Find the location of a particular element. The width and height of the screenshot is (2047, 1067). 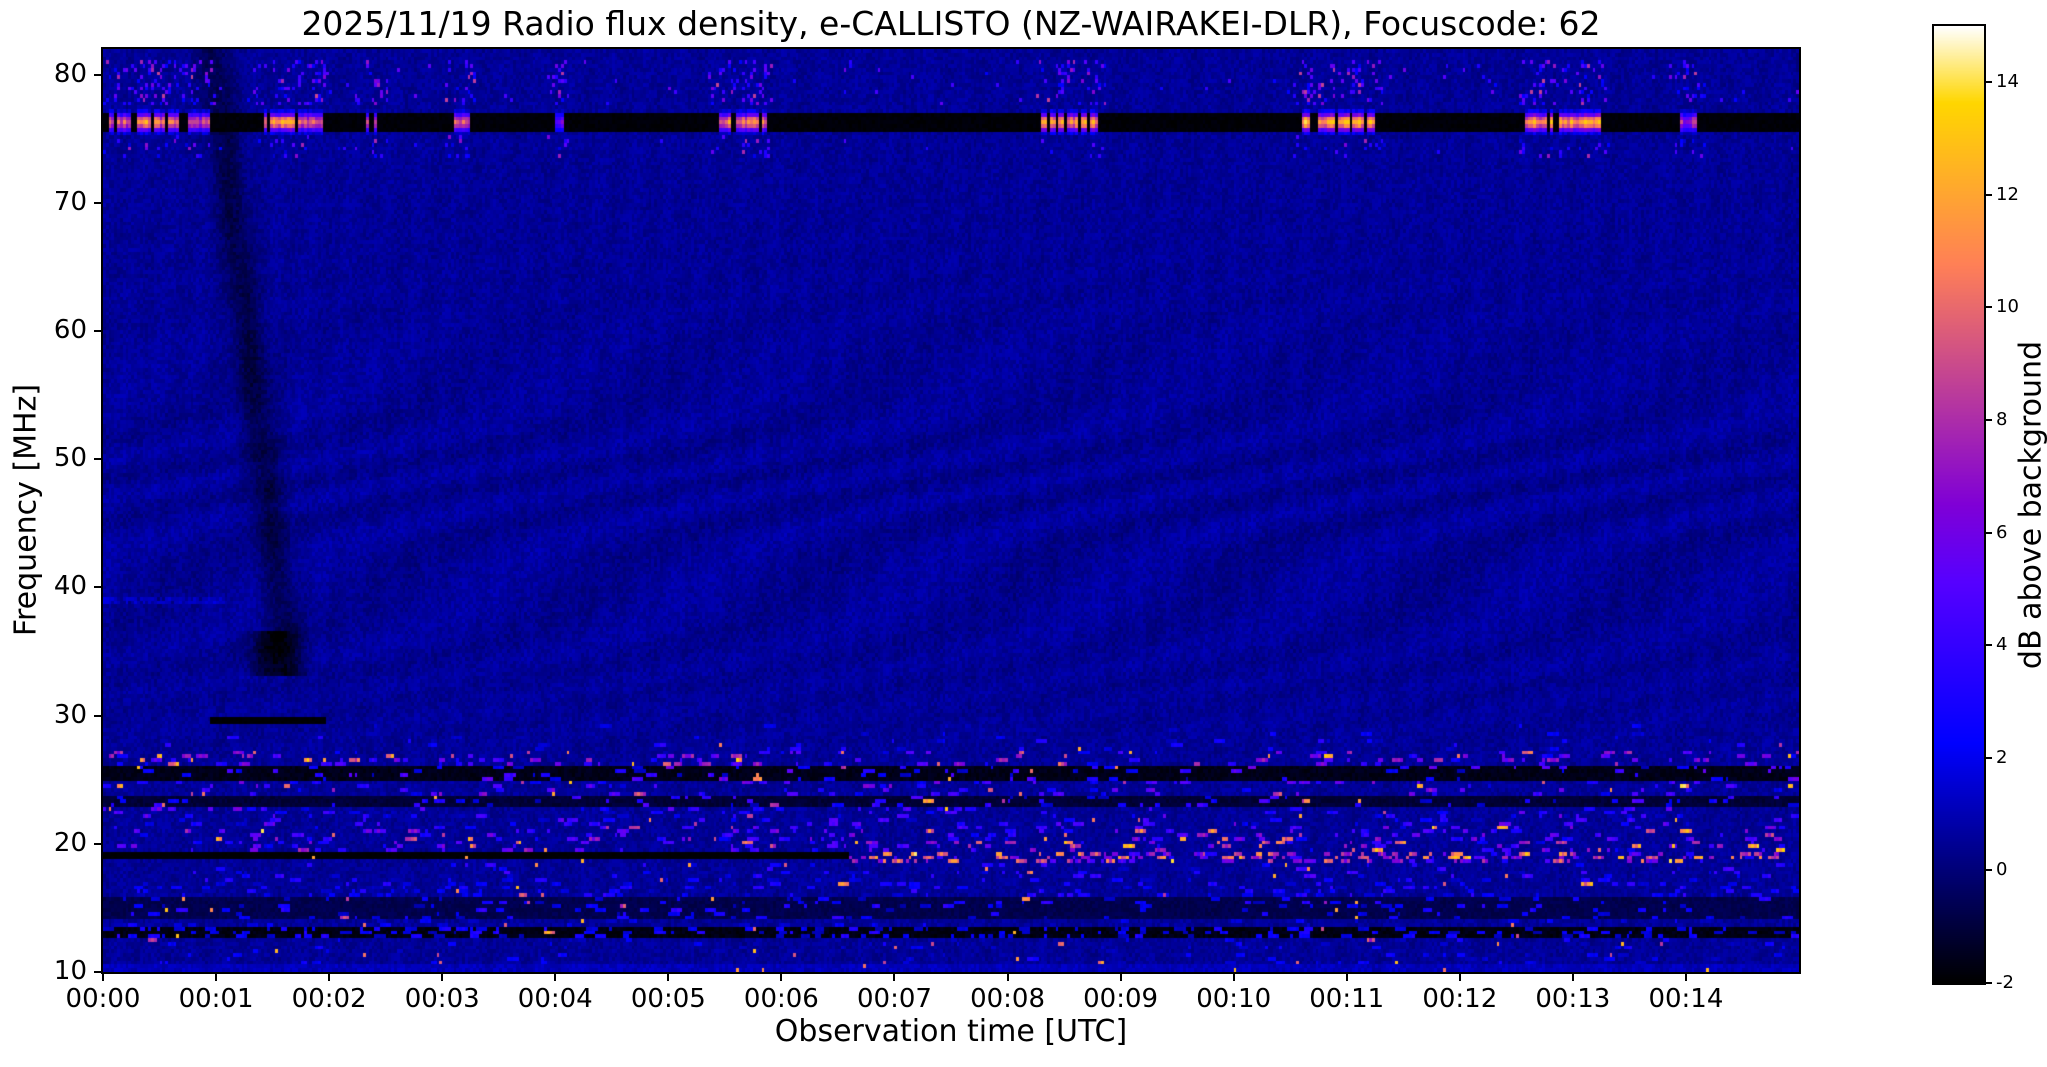

y-tick-label: 30 is located at coordinates (70, 714).